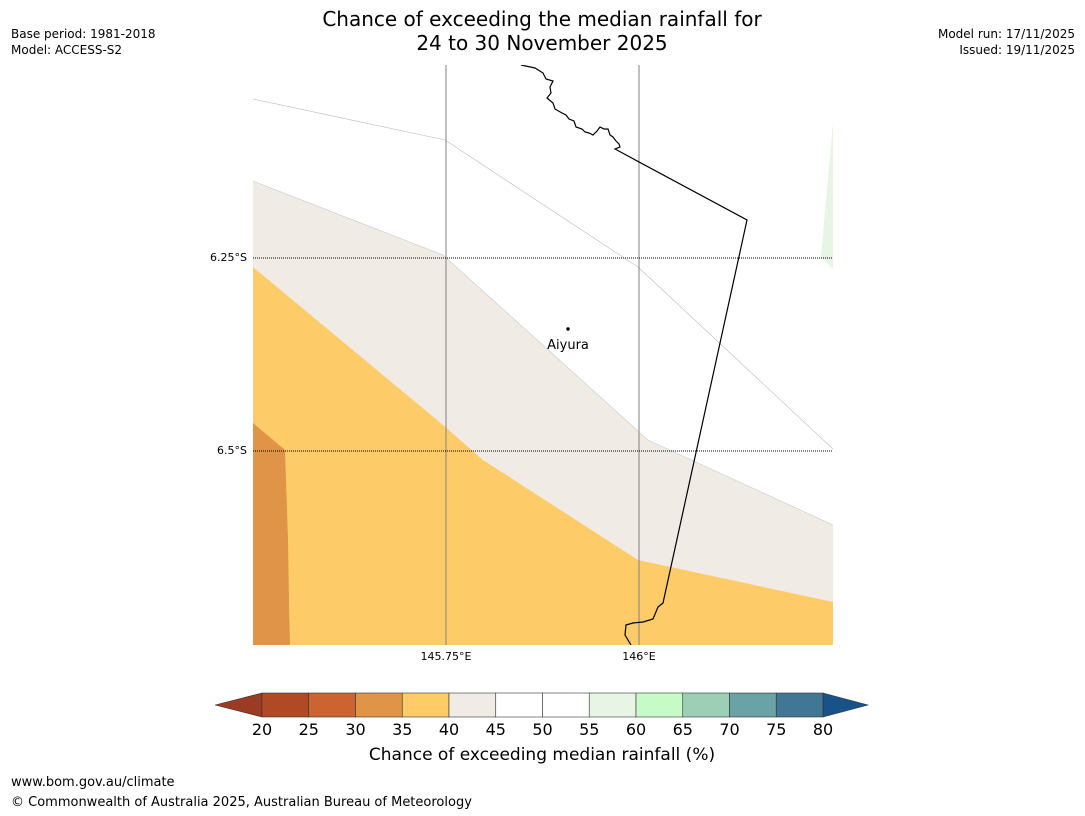  What do you see at coordinates (846, 705) in the screenshot?
I see `colorbar-over-arrow` at bounding box center [846, 705].